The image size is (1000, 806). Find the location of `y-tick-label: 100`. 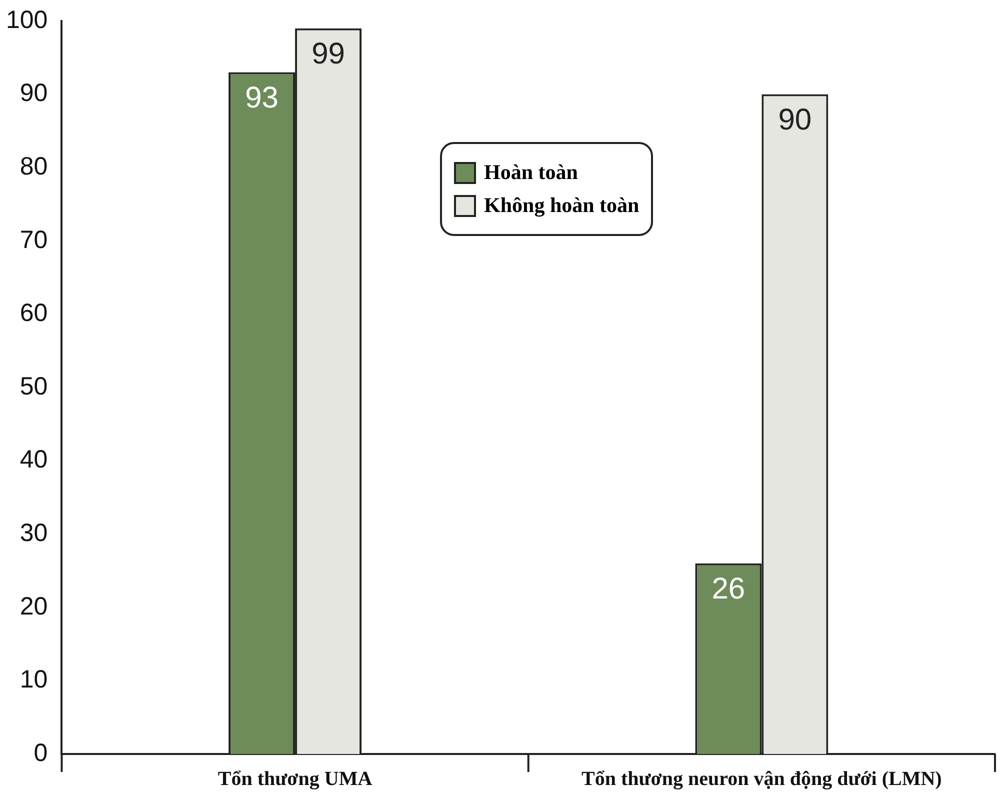

y-tick-label: 100 is located at coordinates (27, 20).